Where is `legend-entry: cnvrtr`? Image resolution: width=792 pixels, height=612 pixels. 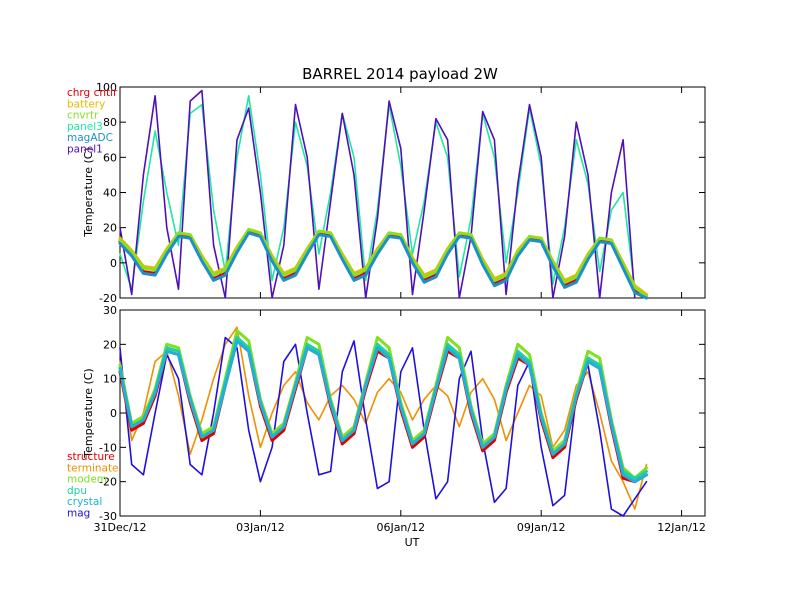
legend-entry: cnvrtr is located at coordinates (83, 116).